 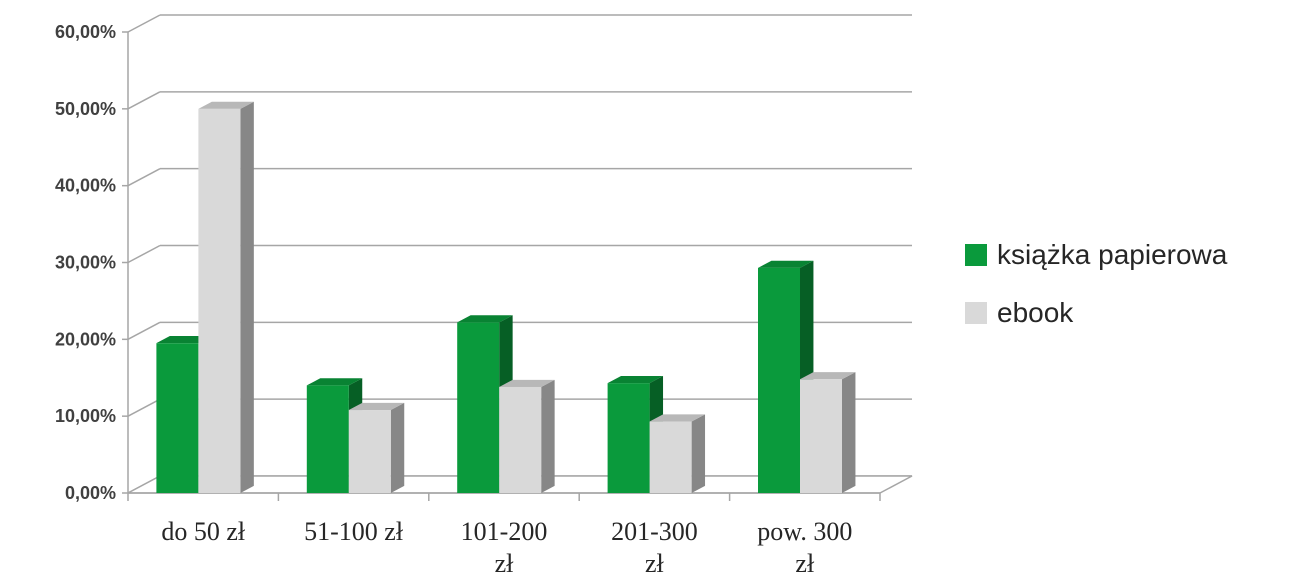 What do you see at coordinates (85, 186) in the screenshot?
I see `y-tick-label: 40,00%` at bounding box center [85, 186].